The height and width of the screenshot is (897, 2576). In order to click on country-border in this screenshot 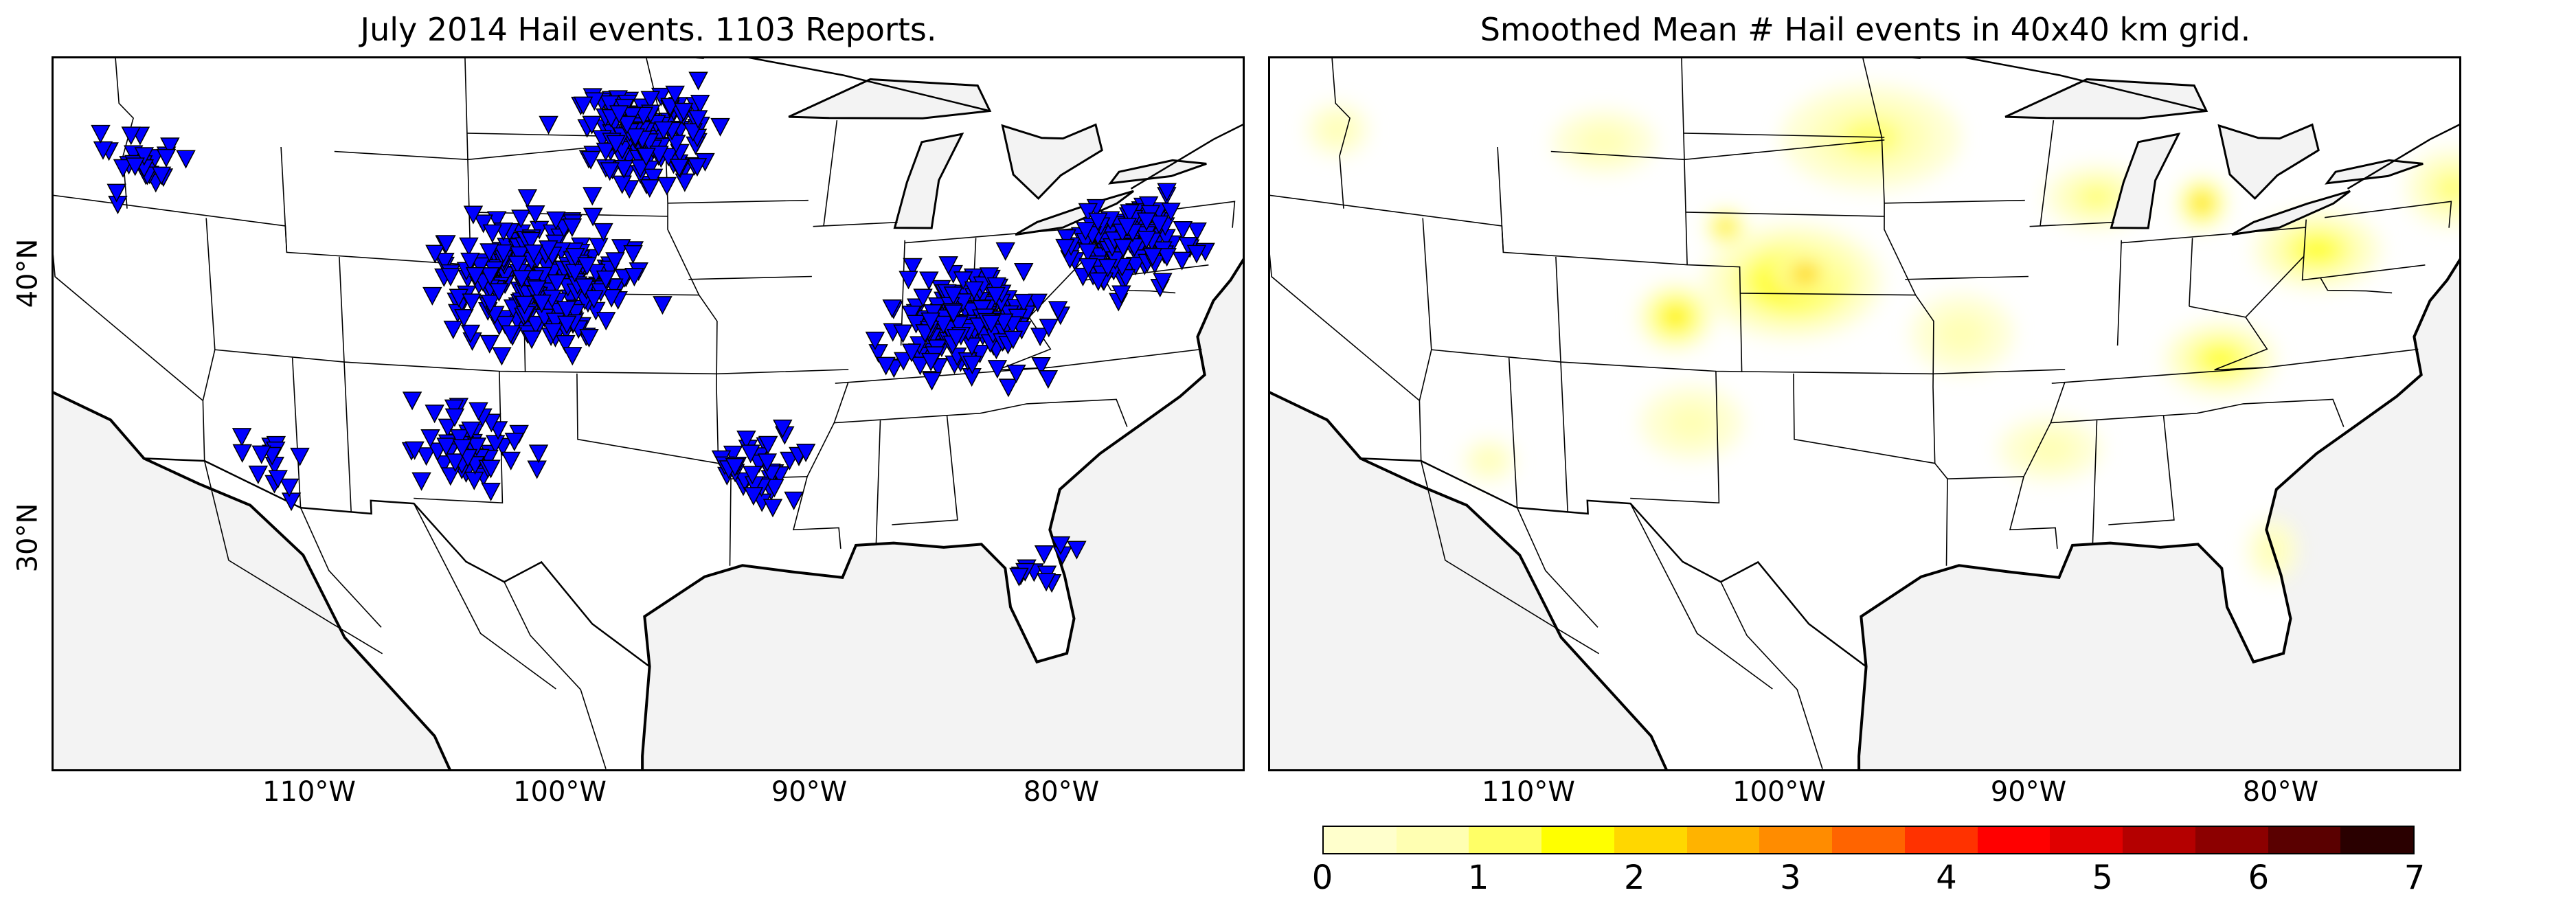, I will do `click(2059, 85)`.